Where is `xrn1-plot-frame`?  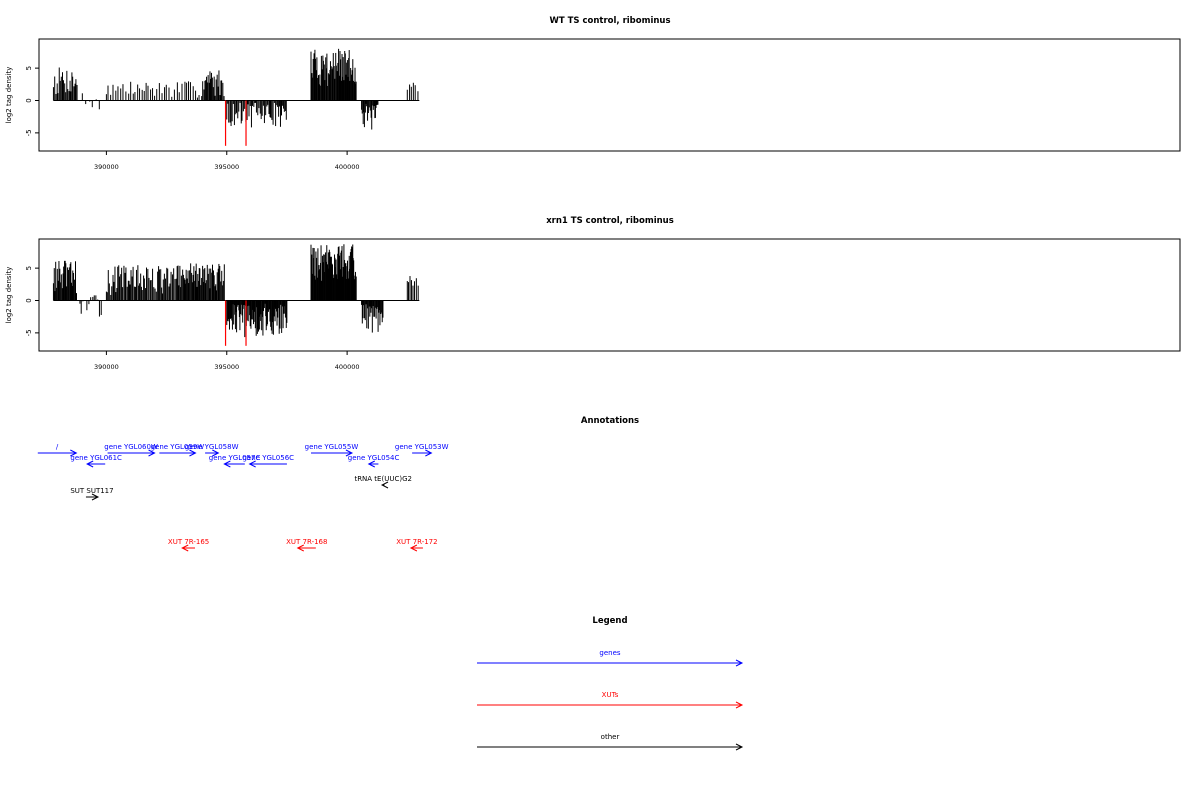
xrn1-plot-frame is located at coordinates (609, 295).